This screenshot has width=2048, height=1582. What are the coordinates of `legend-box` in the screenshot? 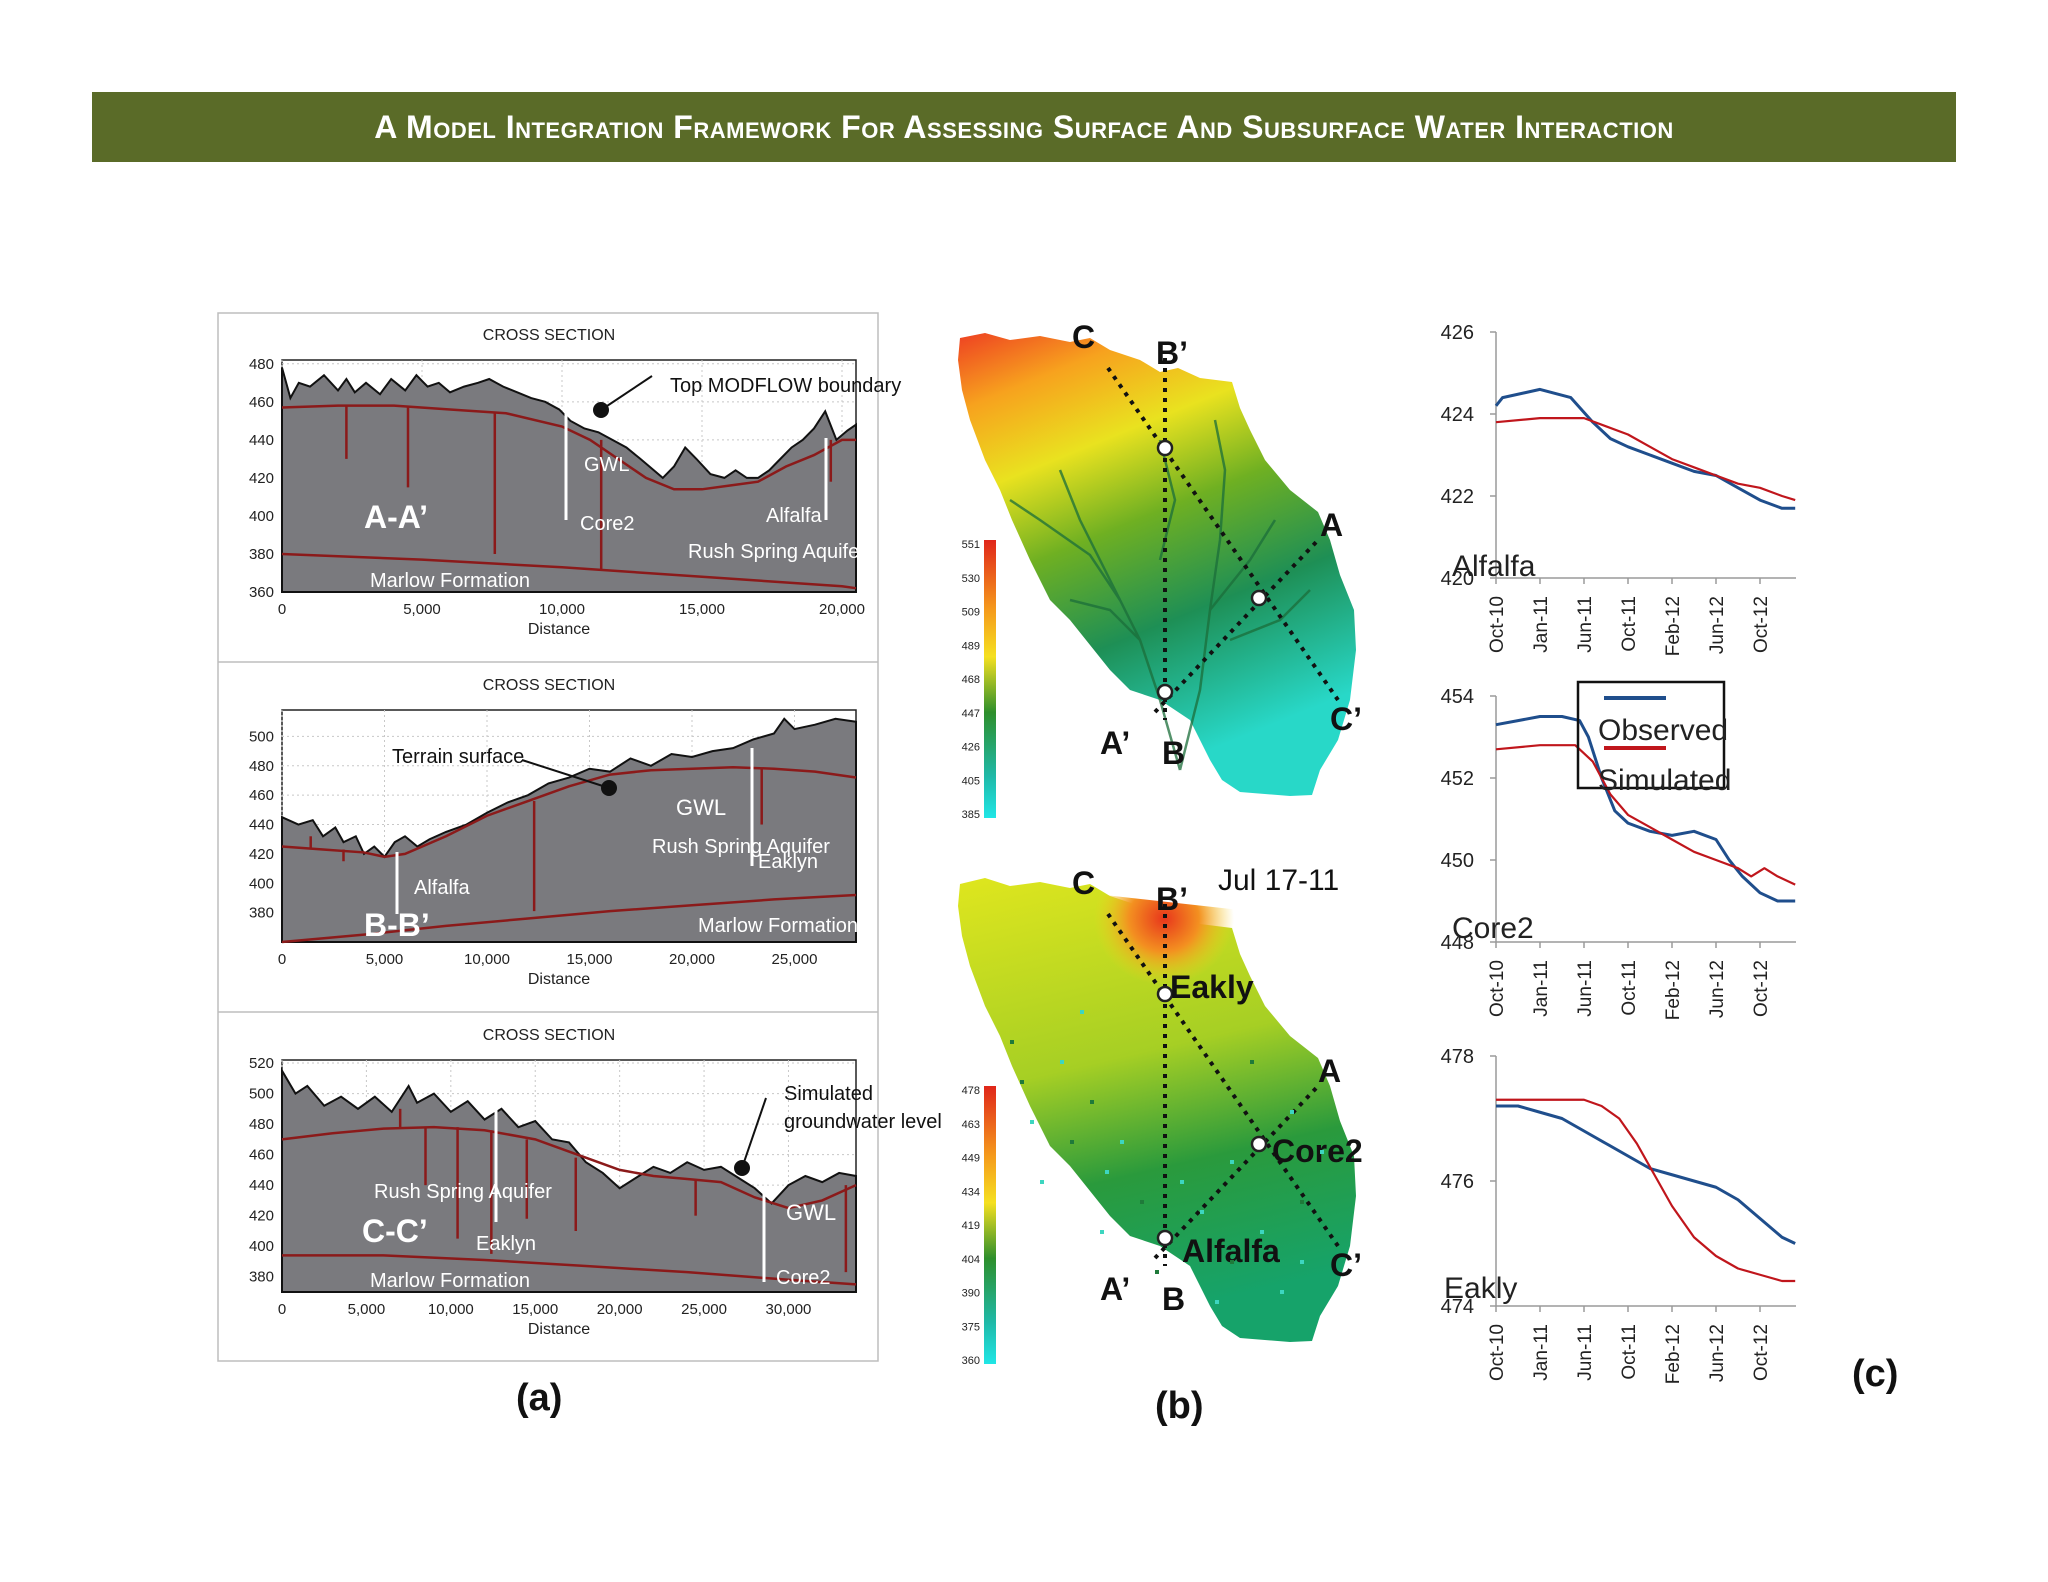 It's located at (1651, 735).